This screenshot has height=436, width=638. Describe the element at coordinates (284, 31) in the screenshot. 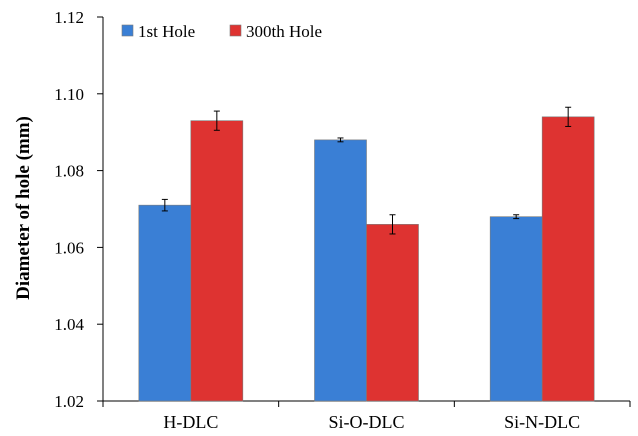

I see `legend-label: 300th Hole` at that location.